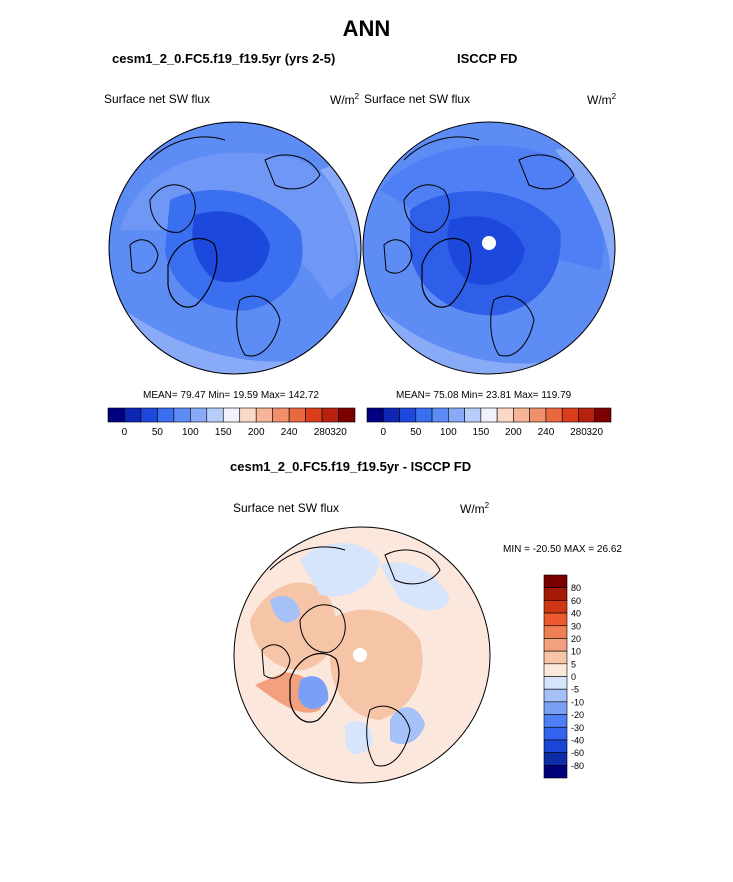  What do you see at coordinates (562, 549) in the screenshot?
I see `diff-minmax: MIN = -20.50 MAX = 26.62` at bounding box center [562, 549].